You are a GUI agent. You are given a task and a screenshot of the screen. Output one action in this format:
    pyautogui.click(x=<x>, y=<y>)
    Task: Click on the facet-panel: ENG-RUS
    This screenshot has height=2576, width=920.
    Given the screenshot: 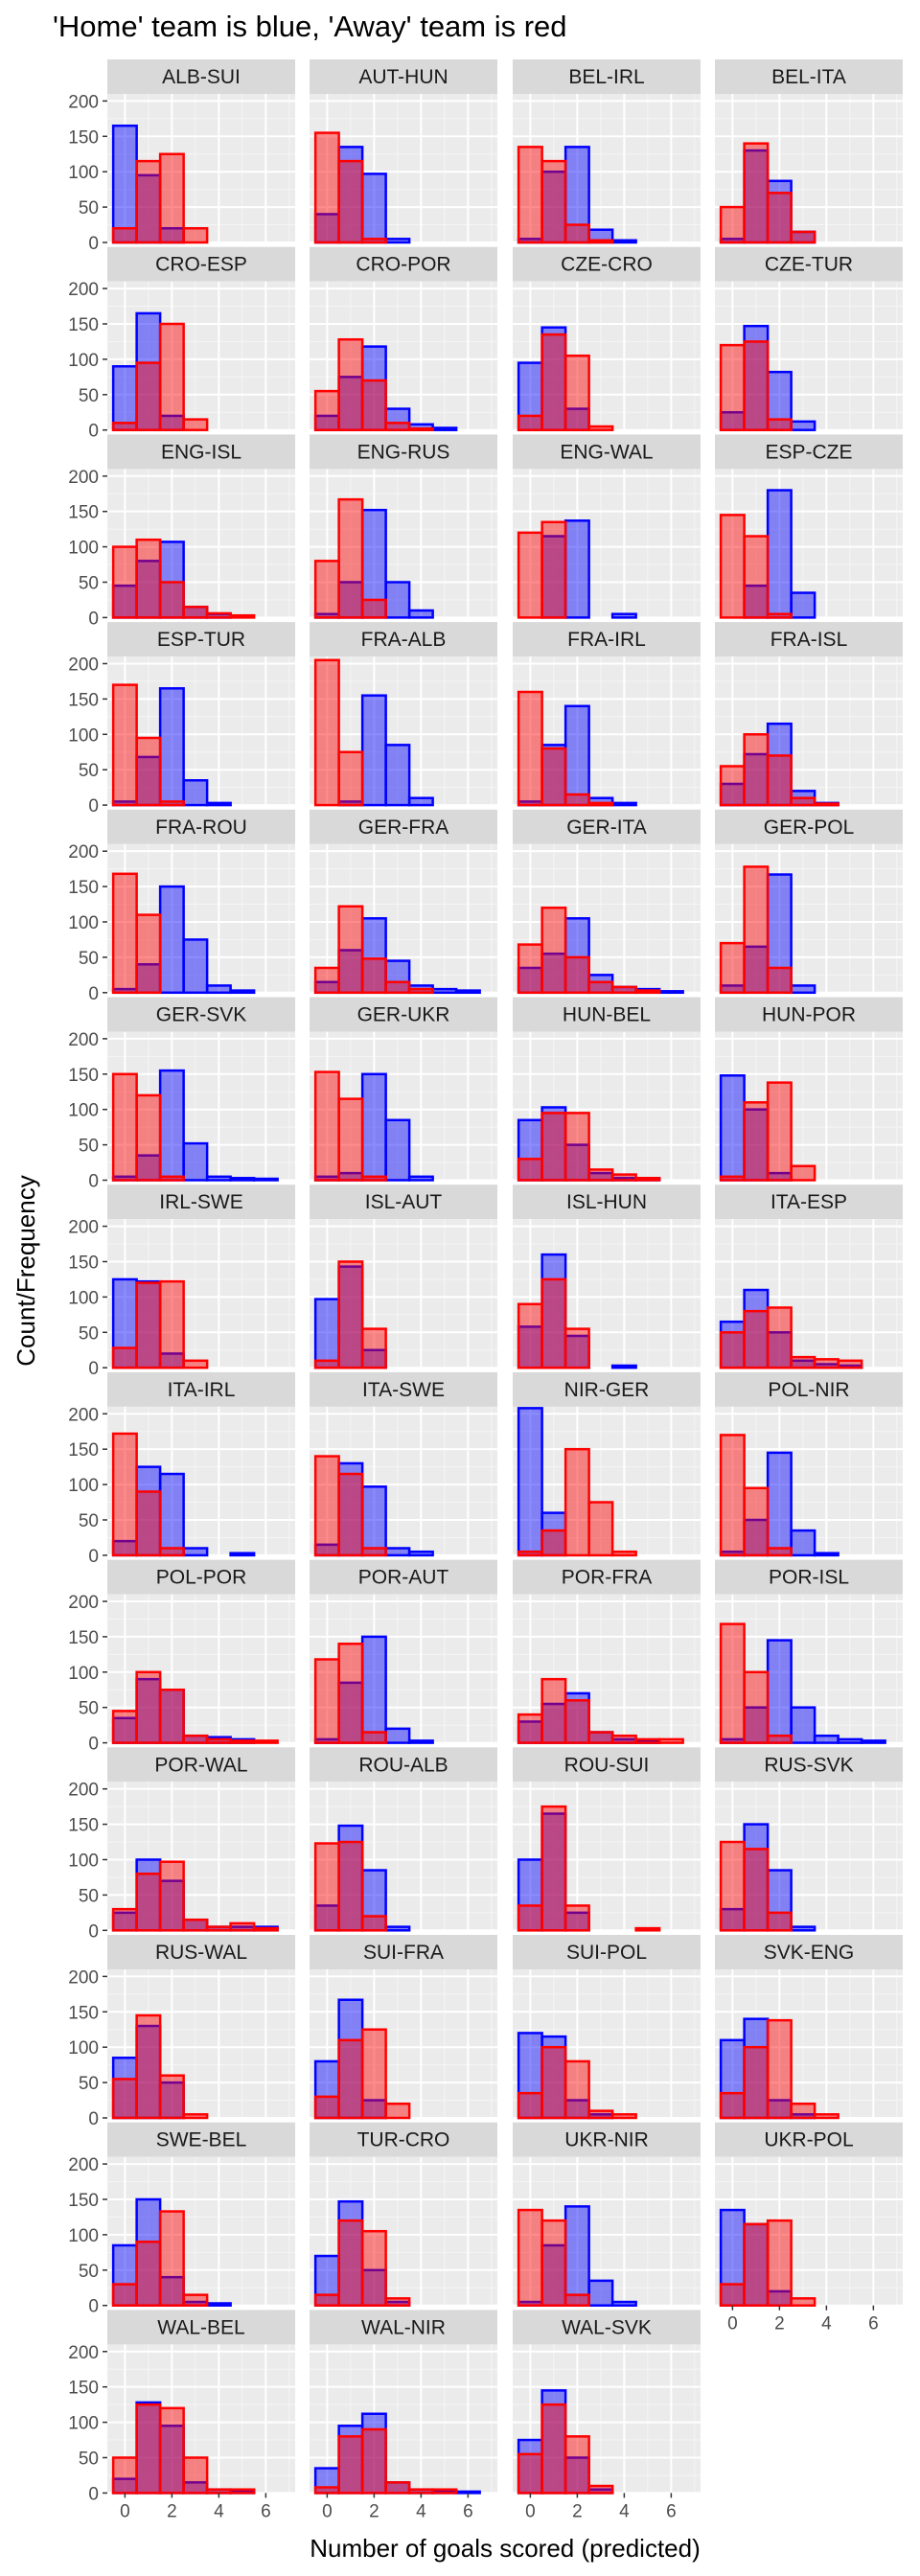 What is the action you would take?
    pyautogui.click(x=403, y=526)
    